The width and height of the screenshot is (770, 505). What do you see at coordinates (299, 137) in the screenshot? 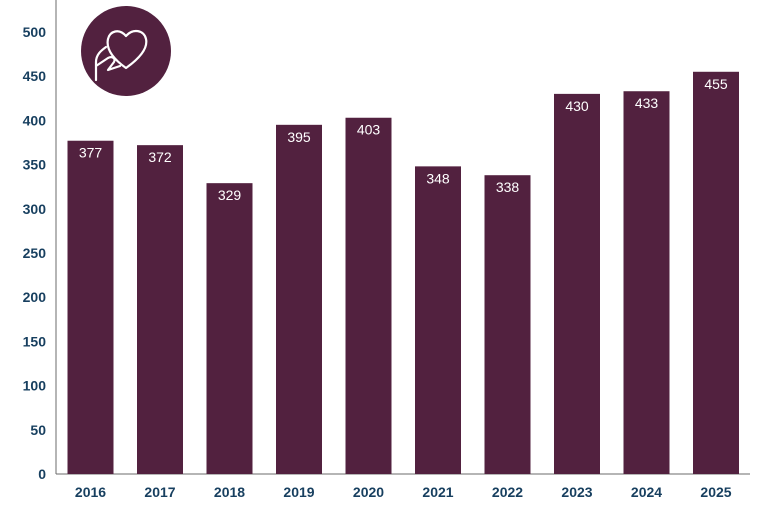
I see `data-label: 395` at bounding box center [299, 137].